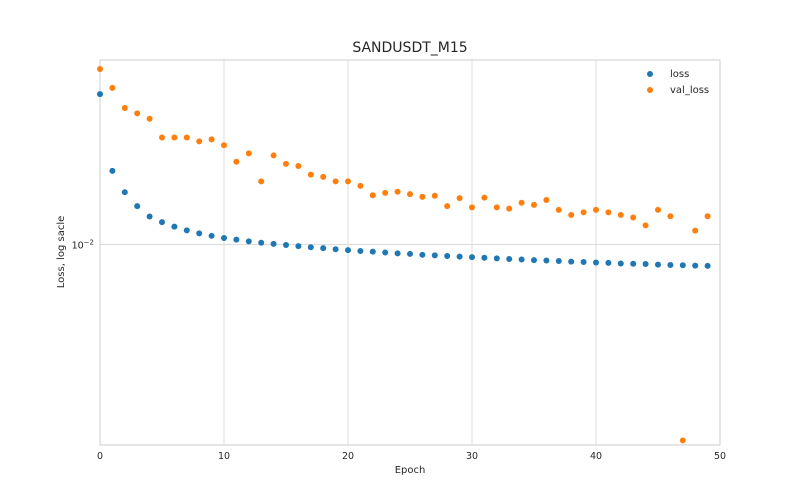 This screenshot has width=800, height=500. I want to click on x-tick-label: 10, so click(224, 456).